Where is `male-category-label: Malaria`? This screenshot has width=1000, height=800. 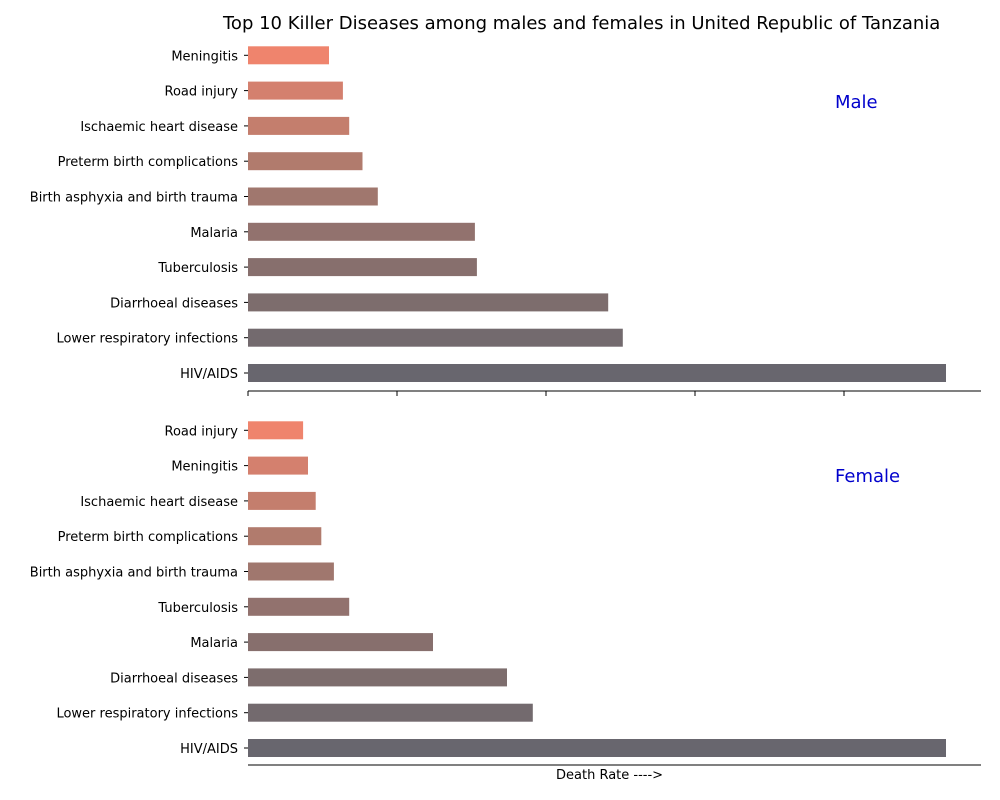 male-category-label: Malaria is located at coordinates (214, 233).